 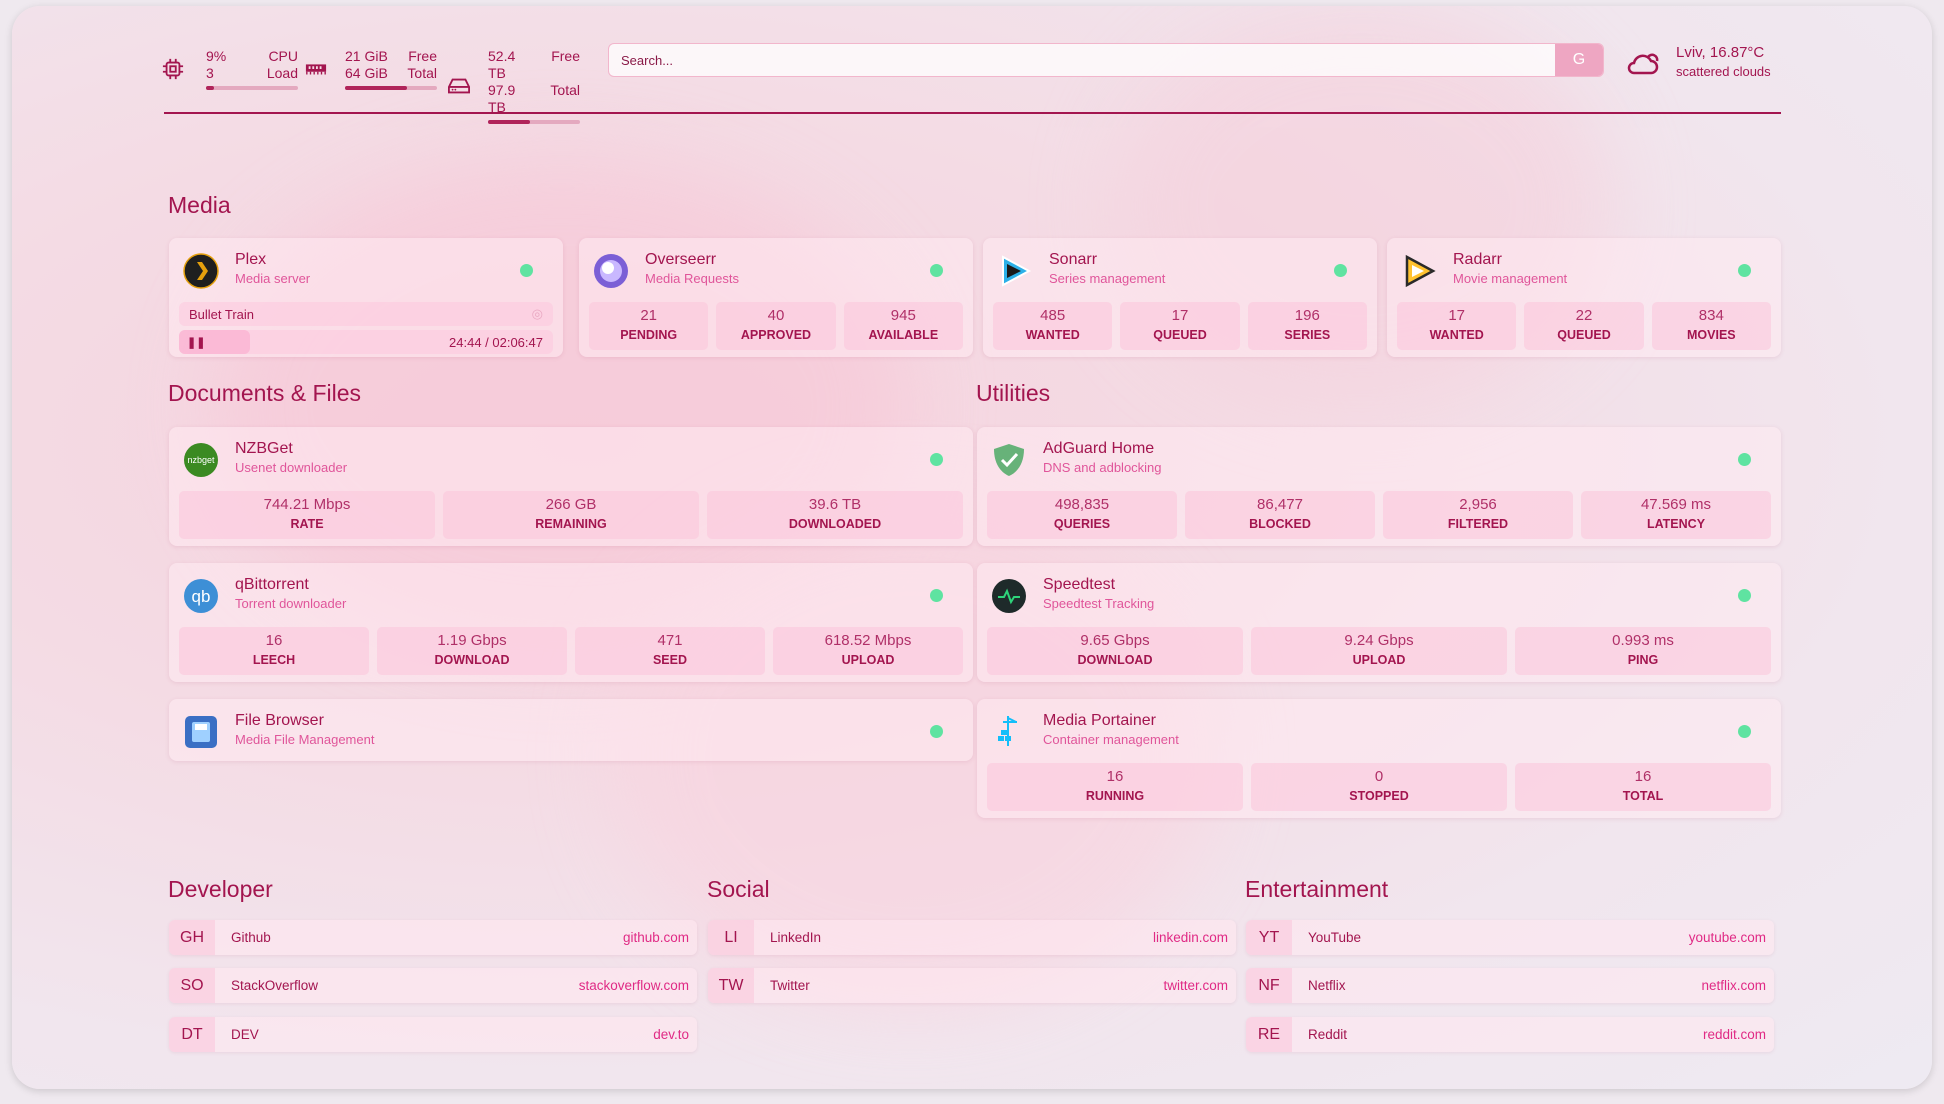 I want to click on cpu-icon, so click(x=173, y=69).